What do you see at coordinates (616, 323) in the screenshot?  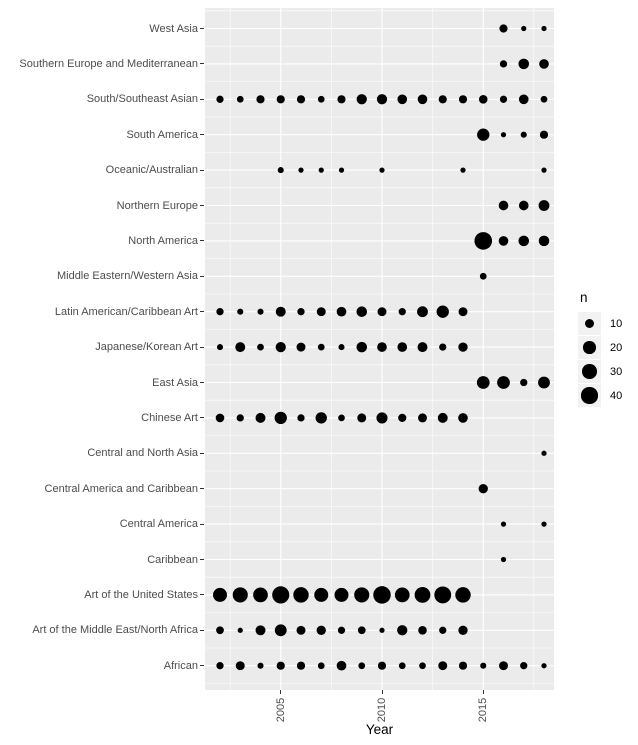 I see `legend-label: 10` at bounding box center [616, 323].